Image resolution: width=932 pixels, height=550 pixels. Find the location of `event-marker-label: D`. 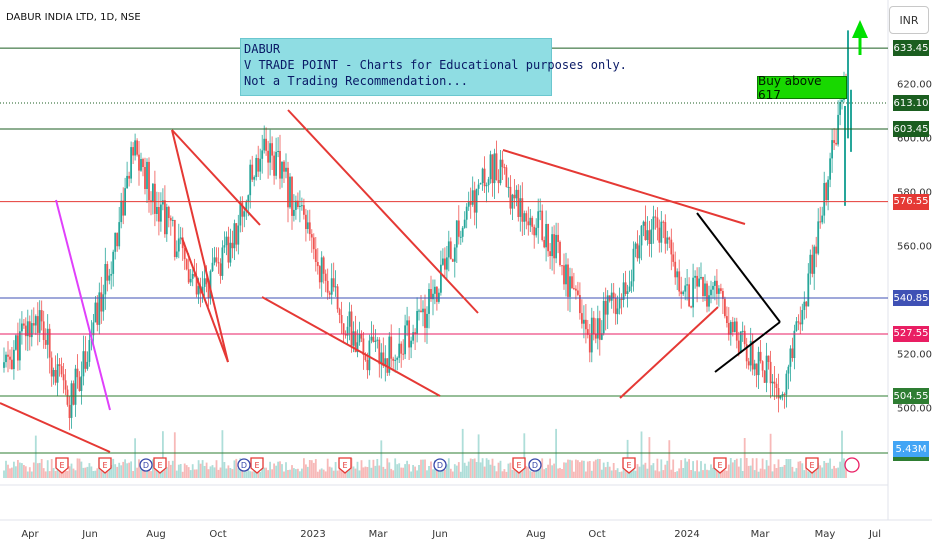

event-marker-label: D is located at coordinates (146, 465).